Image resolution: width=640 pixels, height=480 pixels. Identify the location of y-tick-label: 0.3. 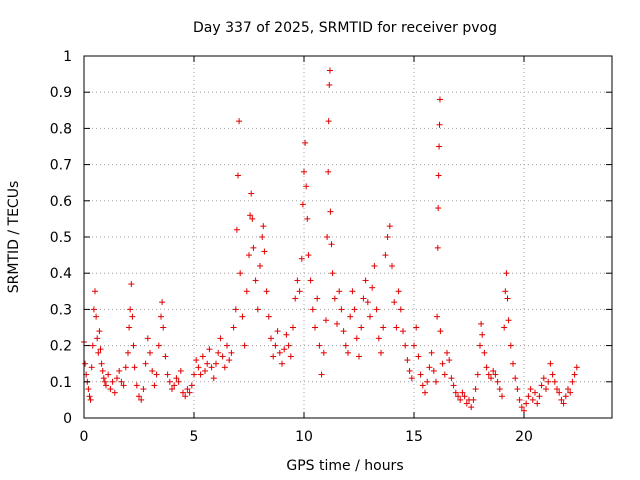
(61, 310).